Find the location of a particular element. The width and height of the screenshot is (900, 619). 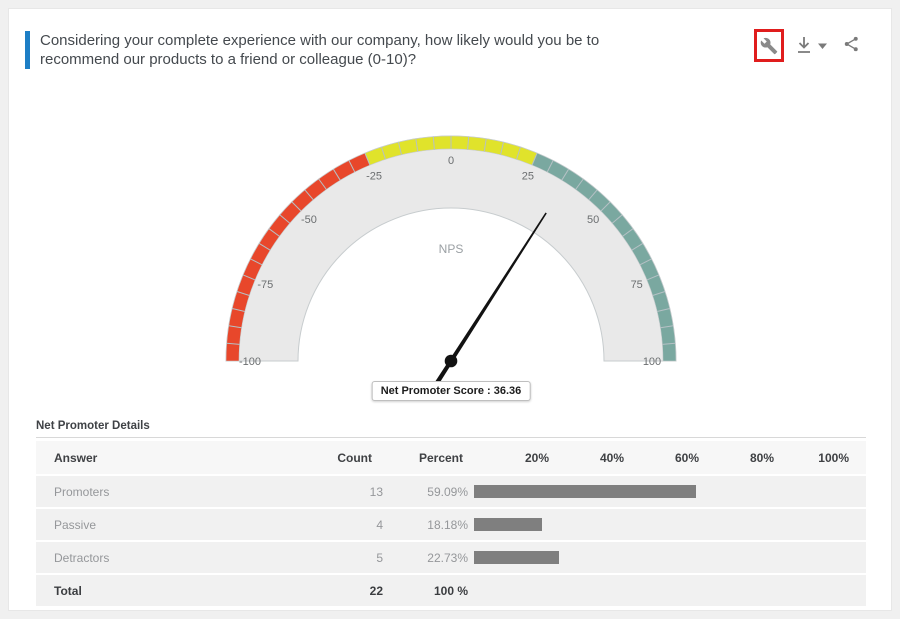

gauge-tick-label: 100 is located at coordinates (652, 362).